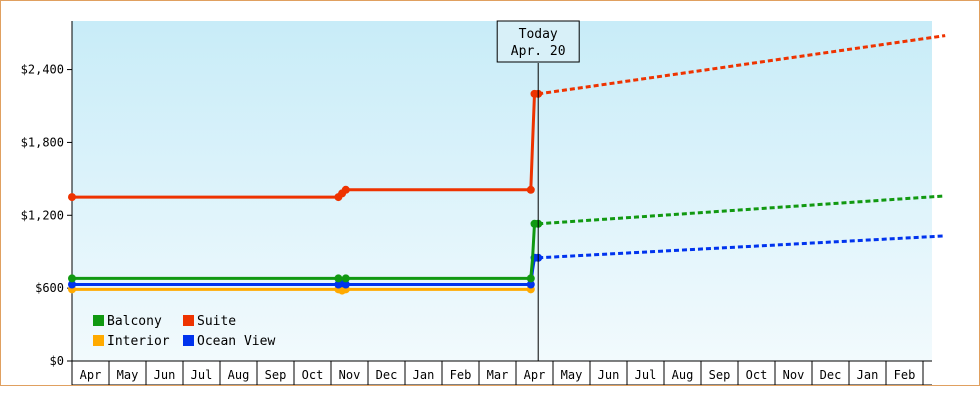  I want to click on today-label: Today, so click(538, 34).